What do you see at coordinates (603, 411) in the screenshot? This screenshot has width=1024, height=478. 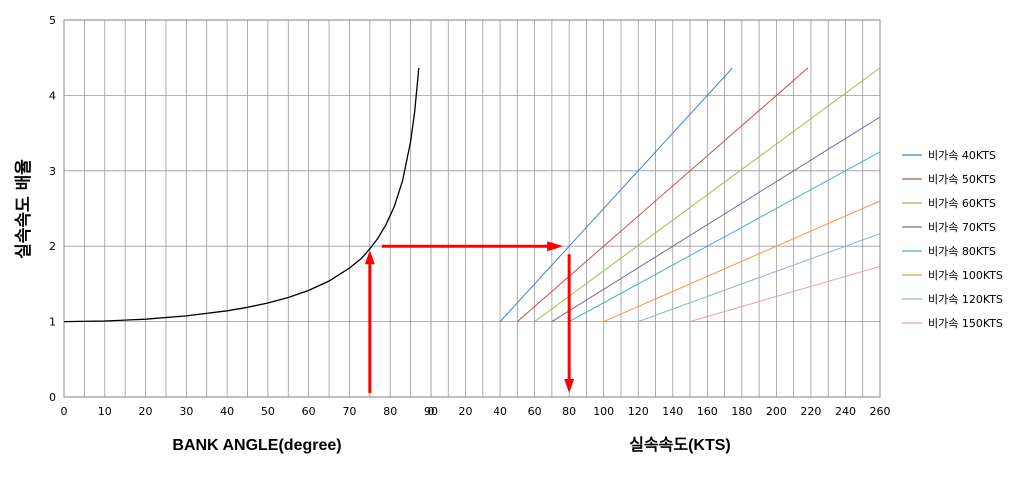 I see `right-x-tick-label: 100` at bounding box center [603, 411].